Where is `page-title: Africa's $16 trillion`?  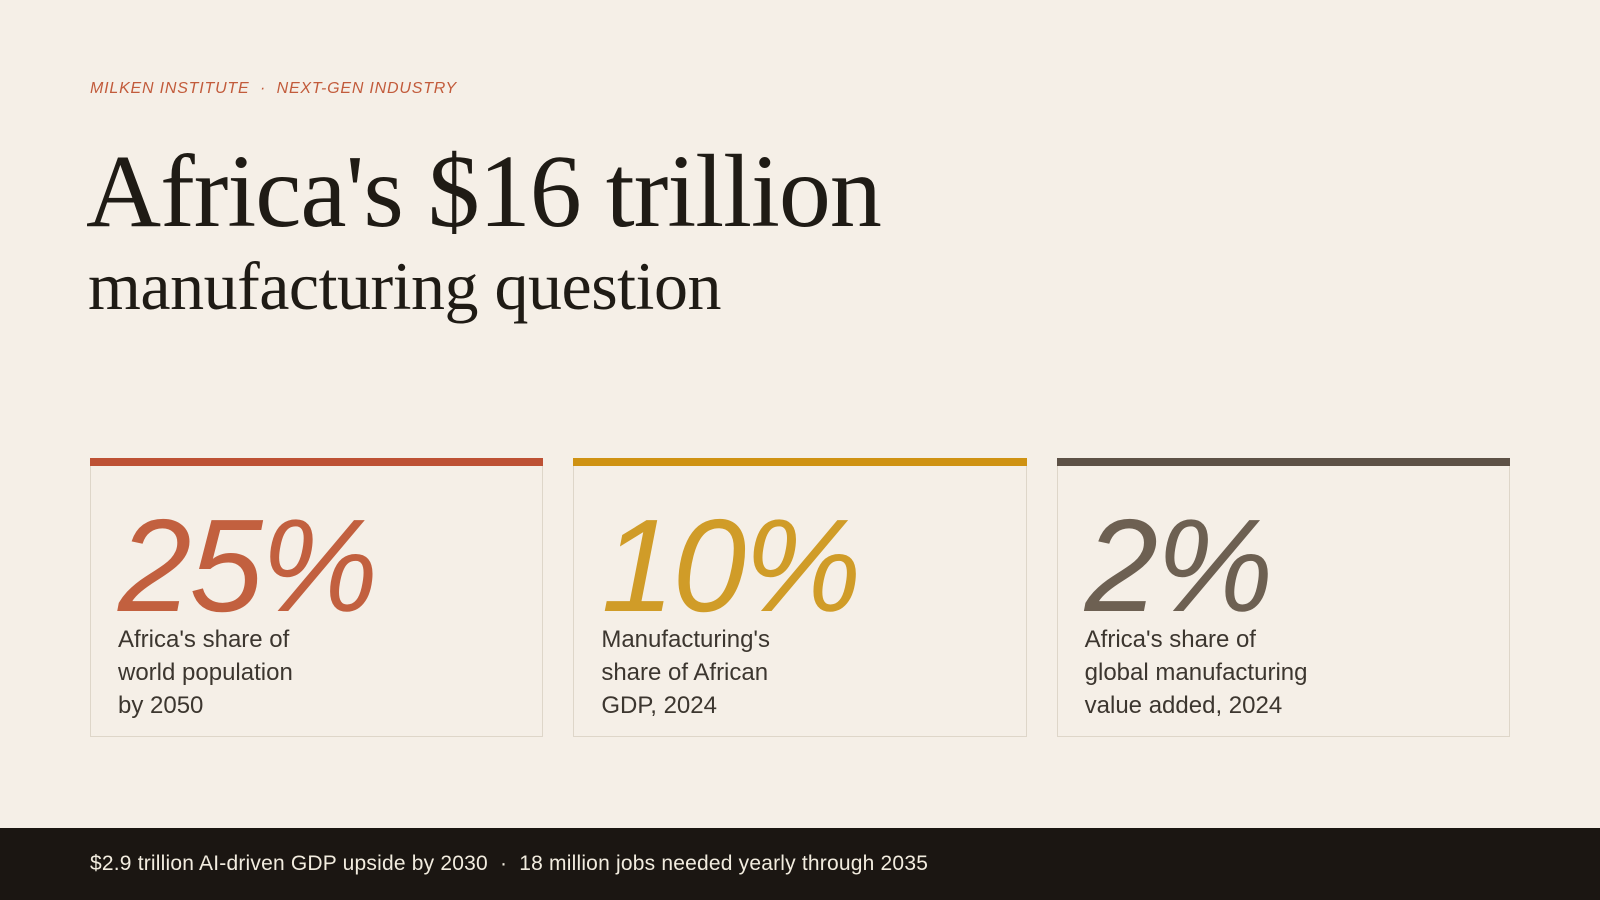 page-title: Africa's $16 trillion is located at coordinates (484, 191).